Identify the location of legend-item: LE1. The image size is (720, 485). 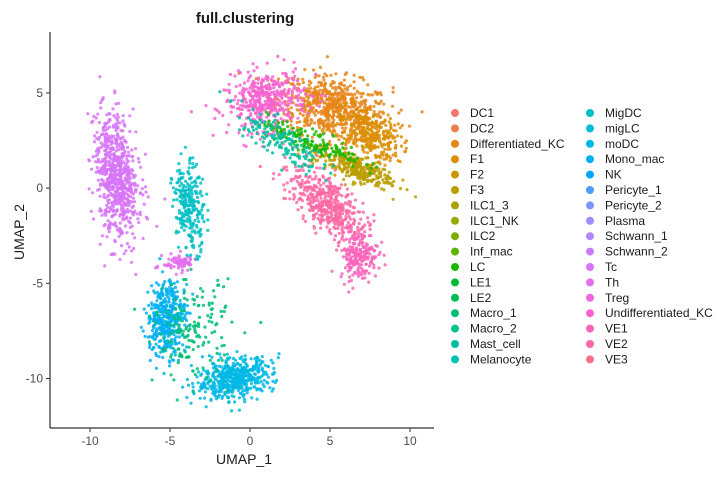
(471, 282).